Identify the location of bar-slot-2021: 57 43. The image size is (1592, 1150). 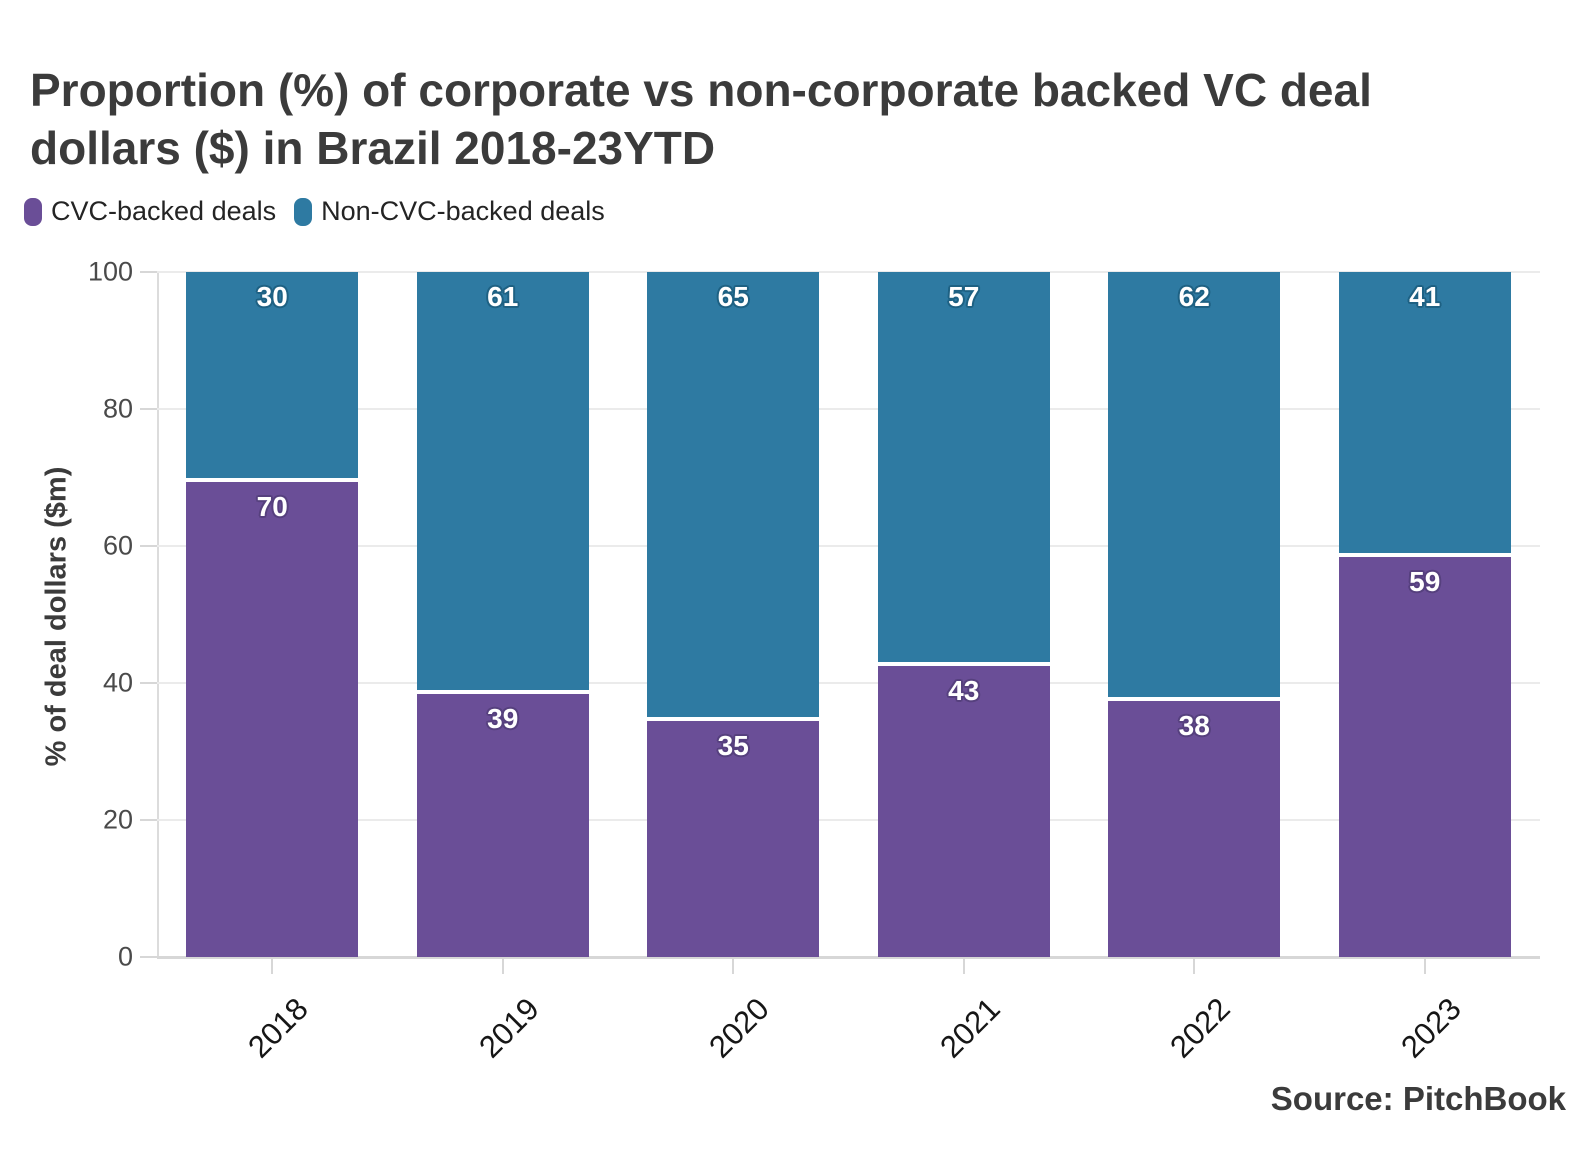
(964, 614).